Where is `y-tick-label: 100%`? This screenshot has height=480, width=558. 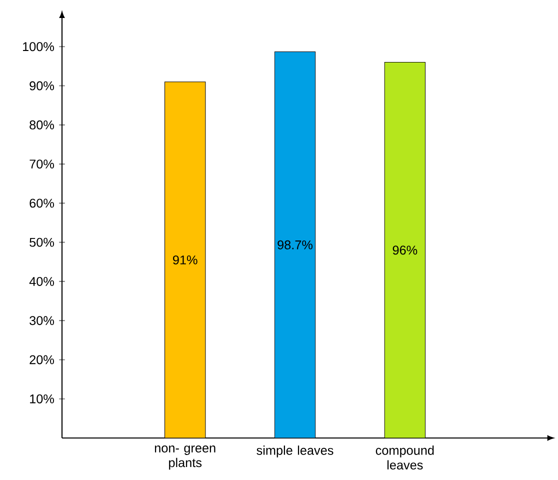 y-tick-label: 100% is located at coordinates (38, 47).